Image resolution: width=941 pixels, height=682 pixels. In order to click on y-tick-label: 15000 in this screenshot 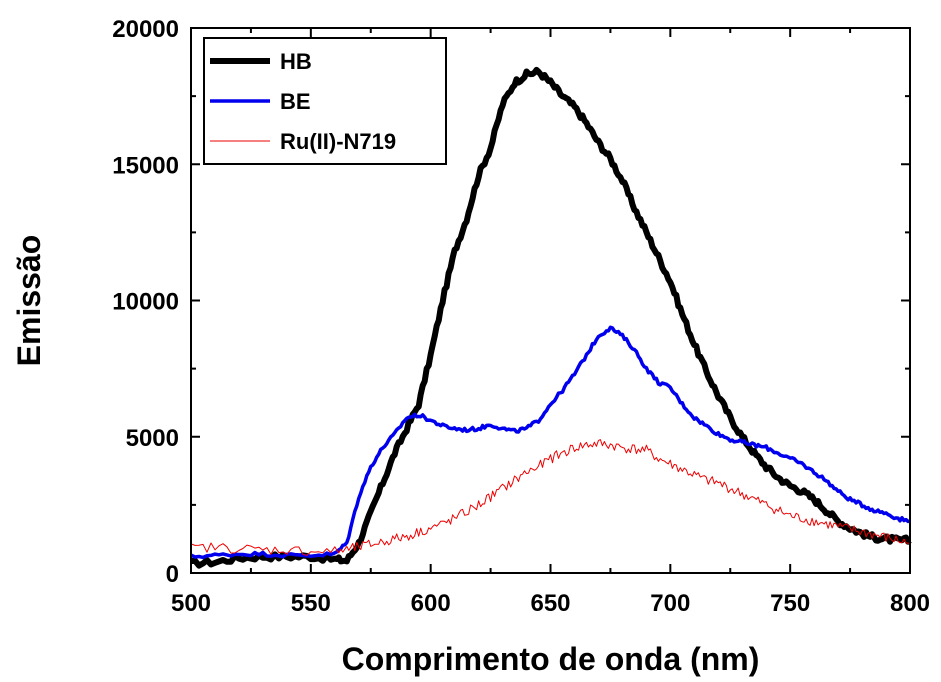, I will do `click(145, 165)`.